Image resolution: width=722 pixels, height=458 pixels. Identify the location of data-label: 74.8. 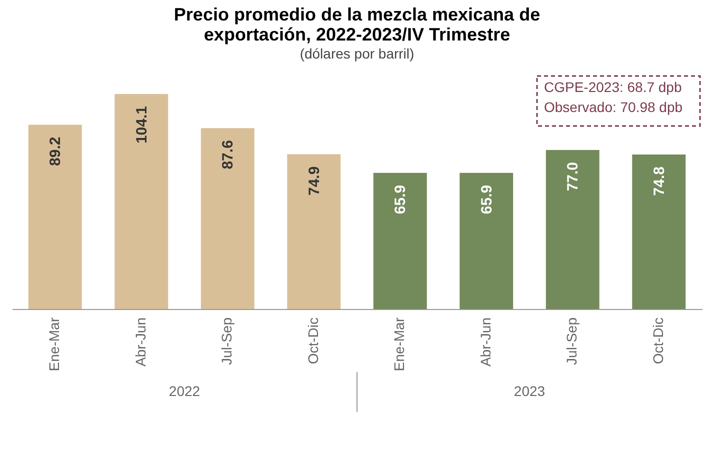
(659, 181).